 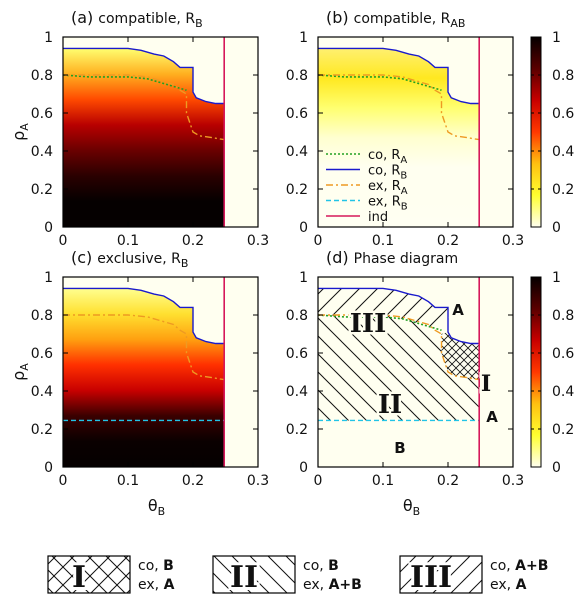 I want to click on phase-legend-roman: II, so click(x=244, y=577).